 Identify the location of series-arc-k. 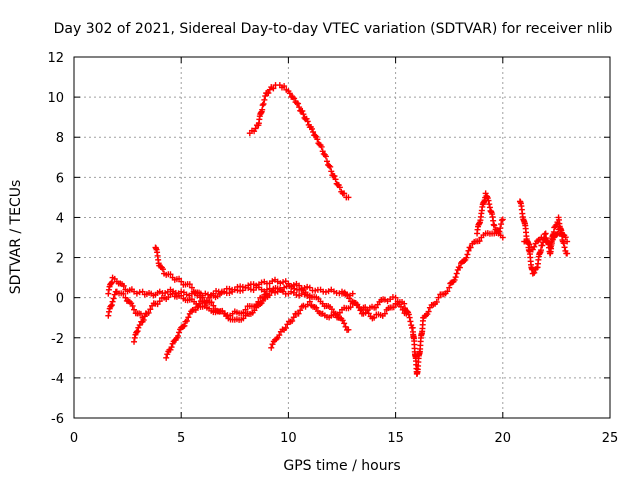
(546, 239).